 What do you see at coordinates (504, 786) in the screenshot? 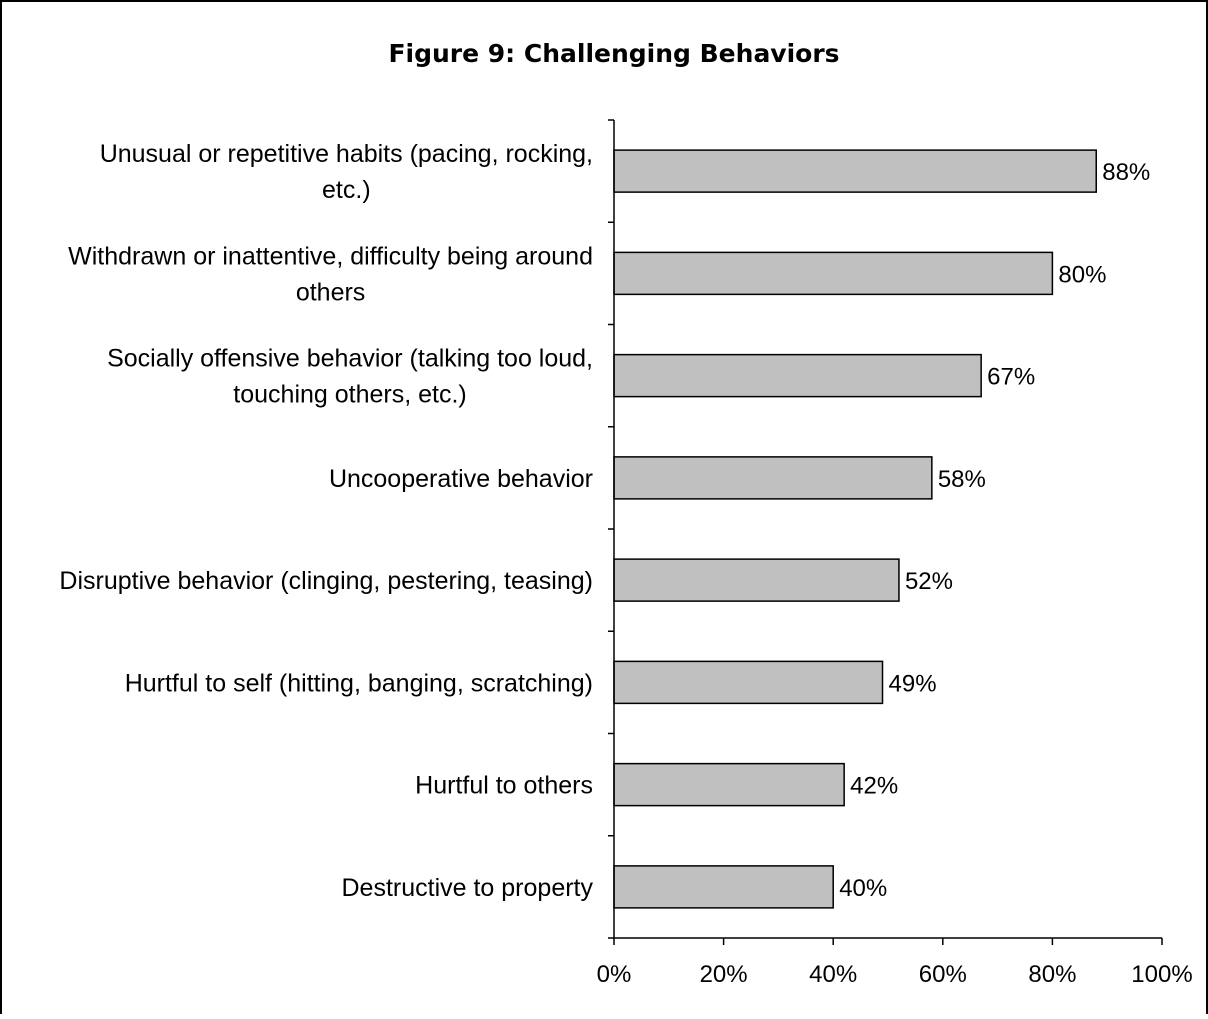
I see `category-label-6: Hurtful to others` at bounding box center [504, 786].